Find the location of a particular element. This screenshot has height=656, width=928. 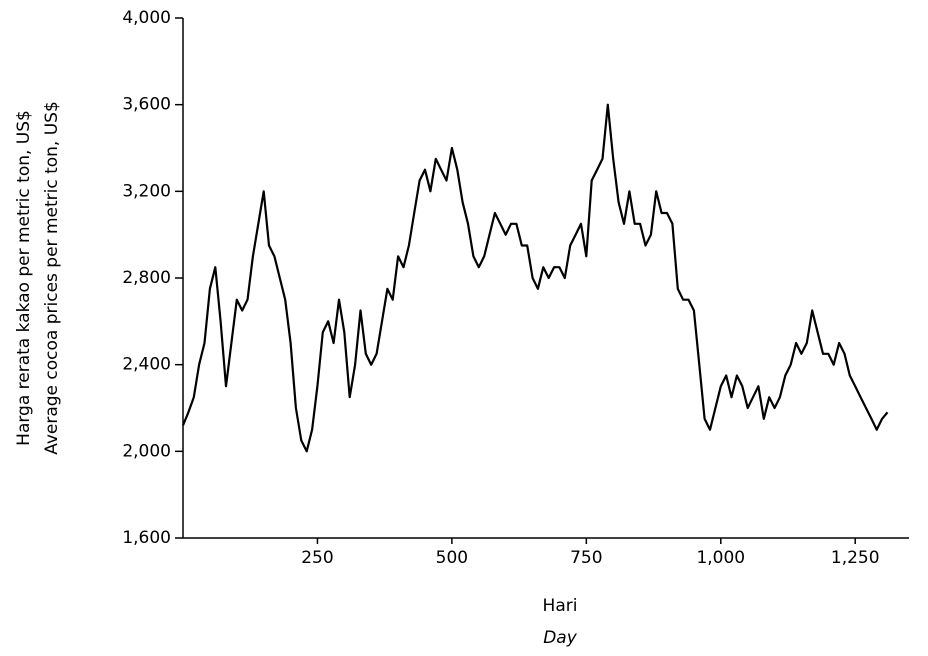

y-tick-label: 2,400 is located at coordinates (146, 365).